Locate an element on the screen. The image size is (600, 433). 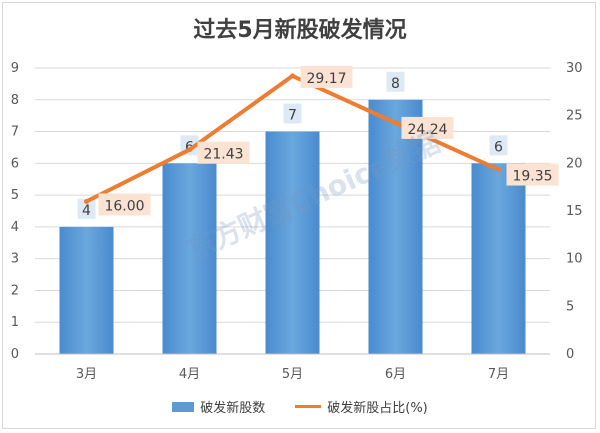
bar-data-label: 4 is located at coordinates (86, 211).